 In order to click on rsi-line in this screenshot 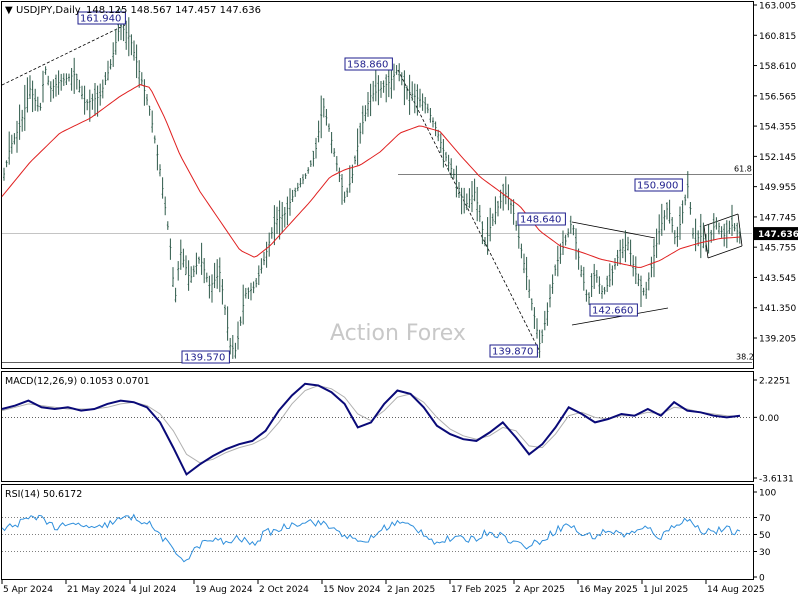, I will do `click(371, 538)`.